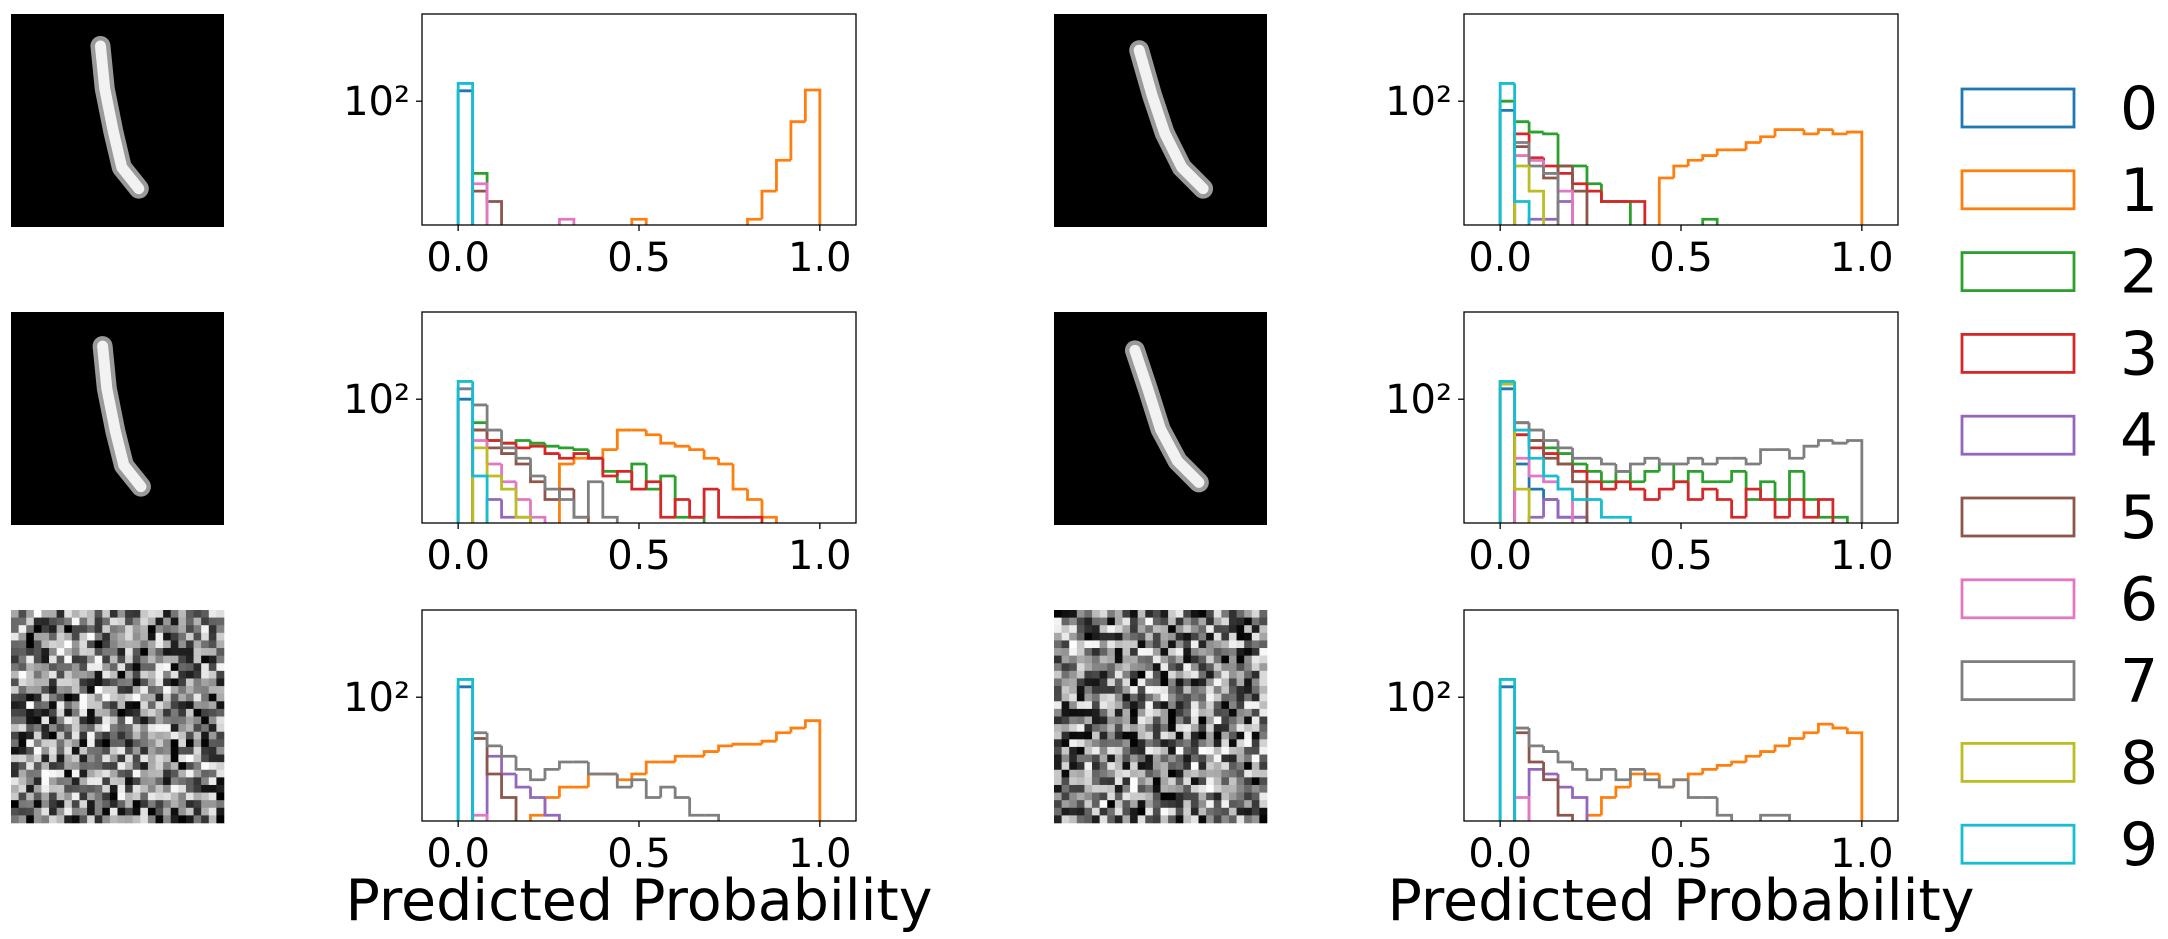  I want to click on plot-area, so click(617, 451).